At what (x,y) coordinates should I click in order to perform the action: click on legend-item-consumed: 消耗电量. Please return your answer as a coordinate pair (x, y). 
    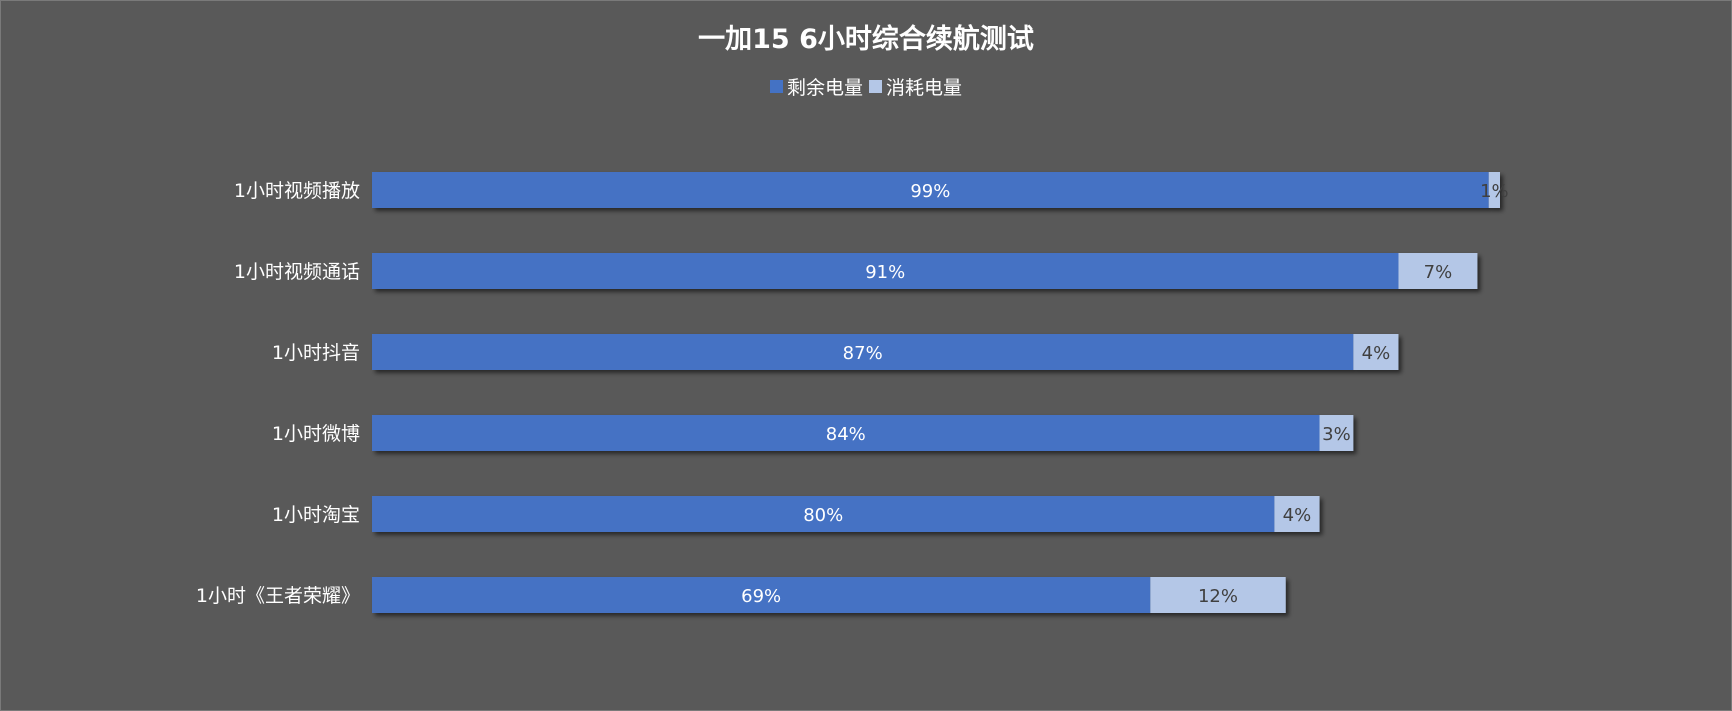
    Looking at the image, I should click on (915, 86).